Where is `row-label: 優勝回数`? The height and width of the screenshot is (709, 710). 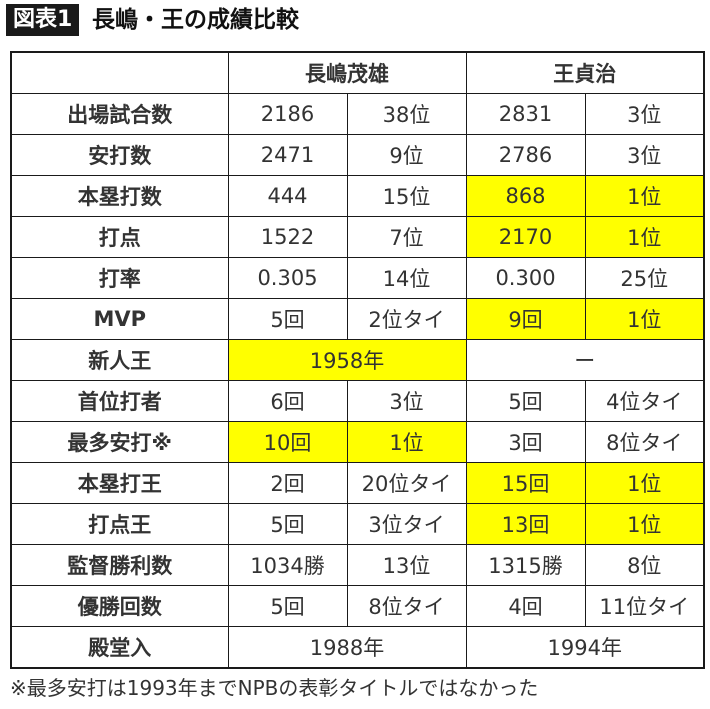 row-label: 優勝回数 is located at coordinates (119, 606).